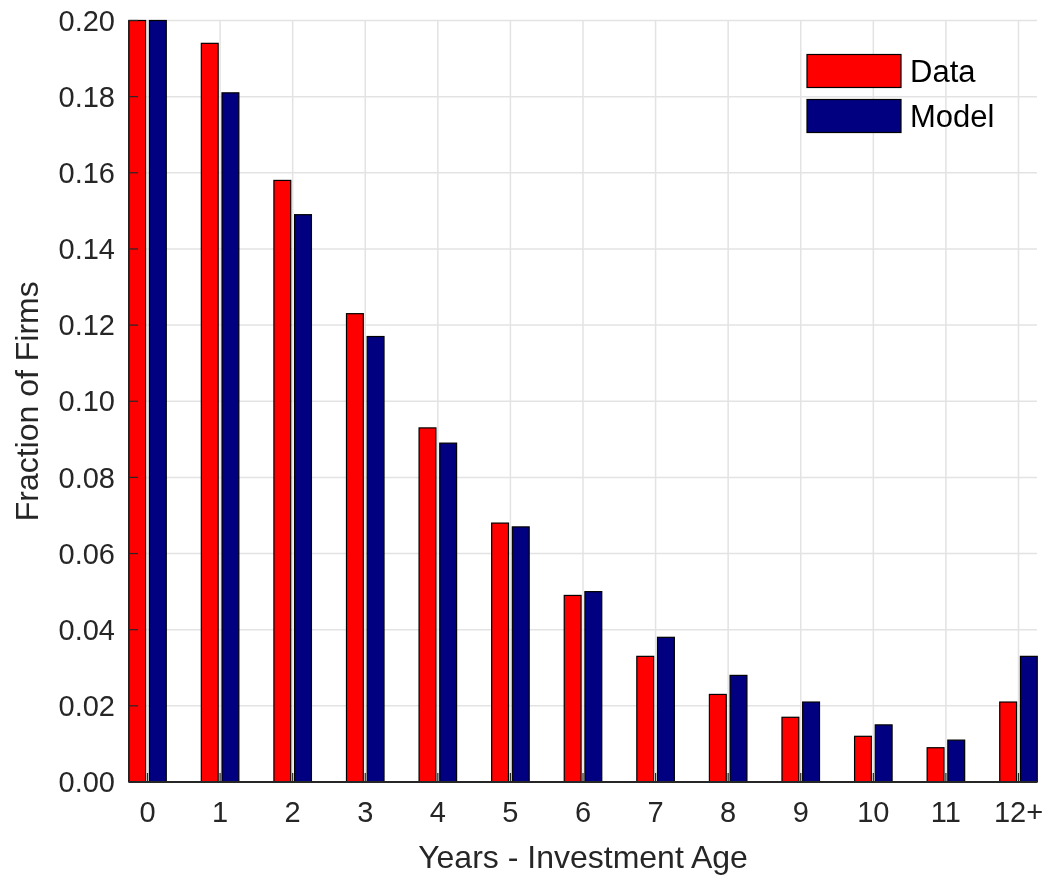  What do you see at coordinates (945, 812) in the screenshot?
I see `x-tick-label: 11` at bounding box center [945, 812].